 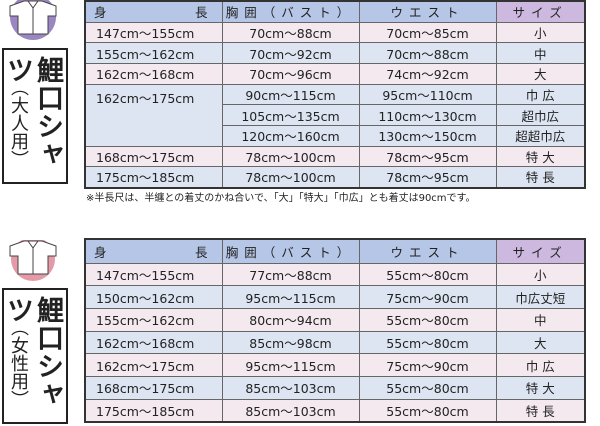 What do you see at coordinates (540, 115) in the screenshot?
I see `cell: 超巾広` at bounding box center [540, 115].